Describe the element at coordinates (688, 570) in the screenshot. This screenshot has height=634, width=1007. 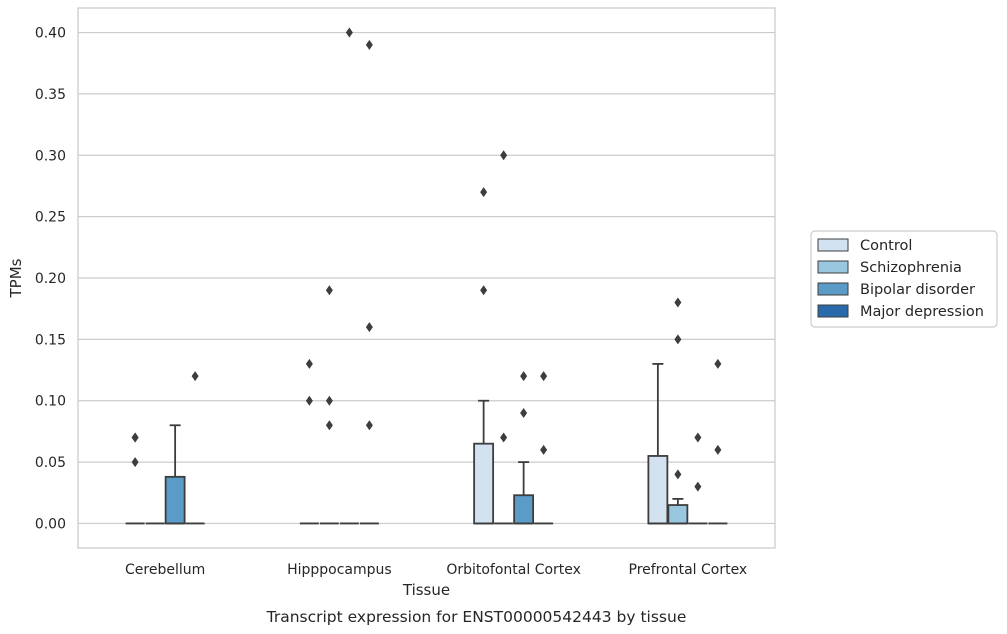
I see `x-tick-label: Prefrontal Cortex` at that location.